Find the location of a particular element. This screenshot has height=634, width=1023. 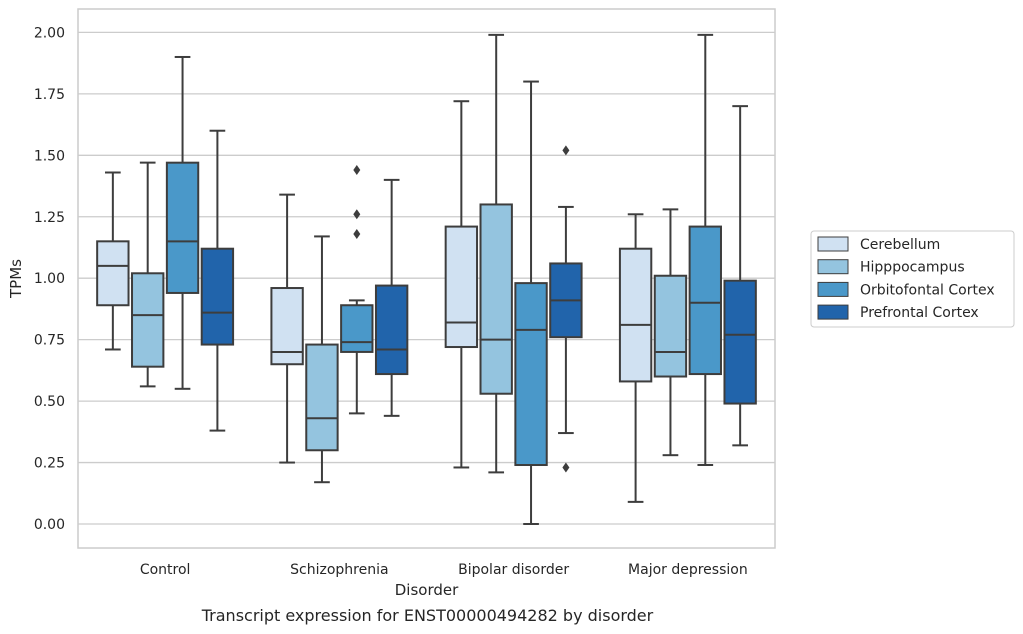

y-tick-label: 0.25 is located at coordinates (49, 464).